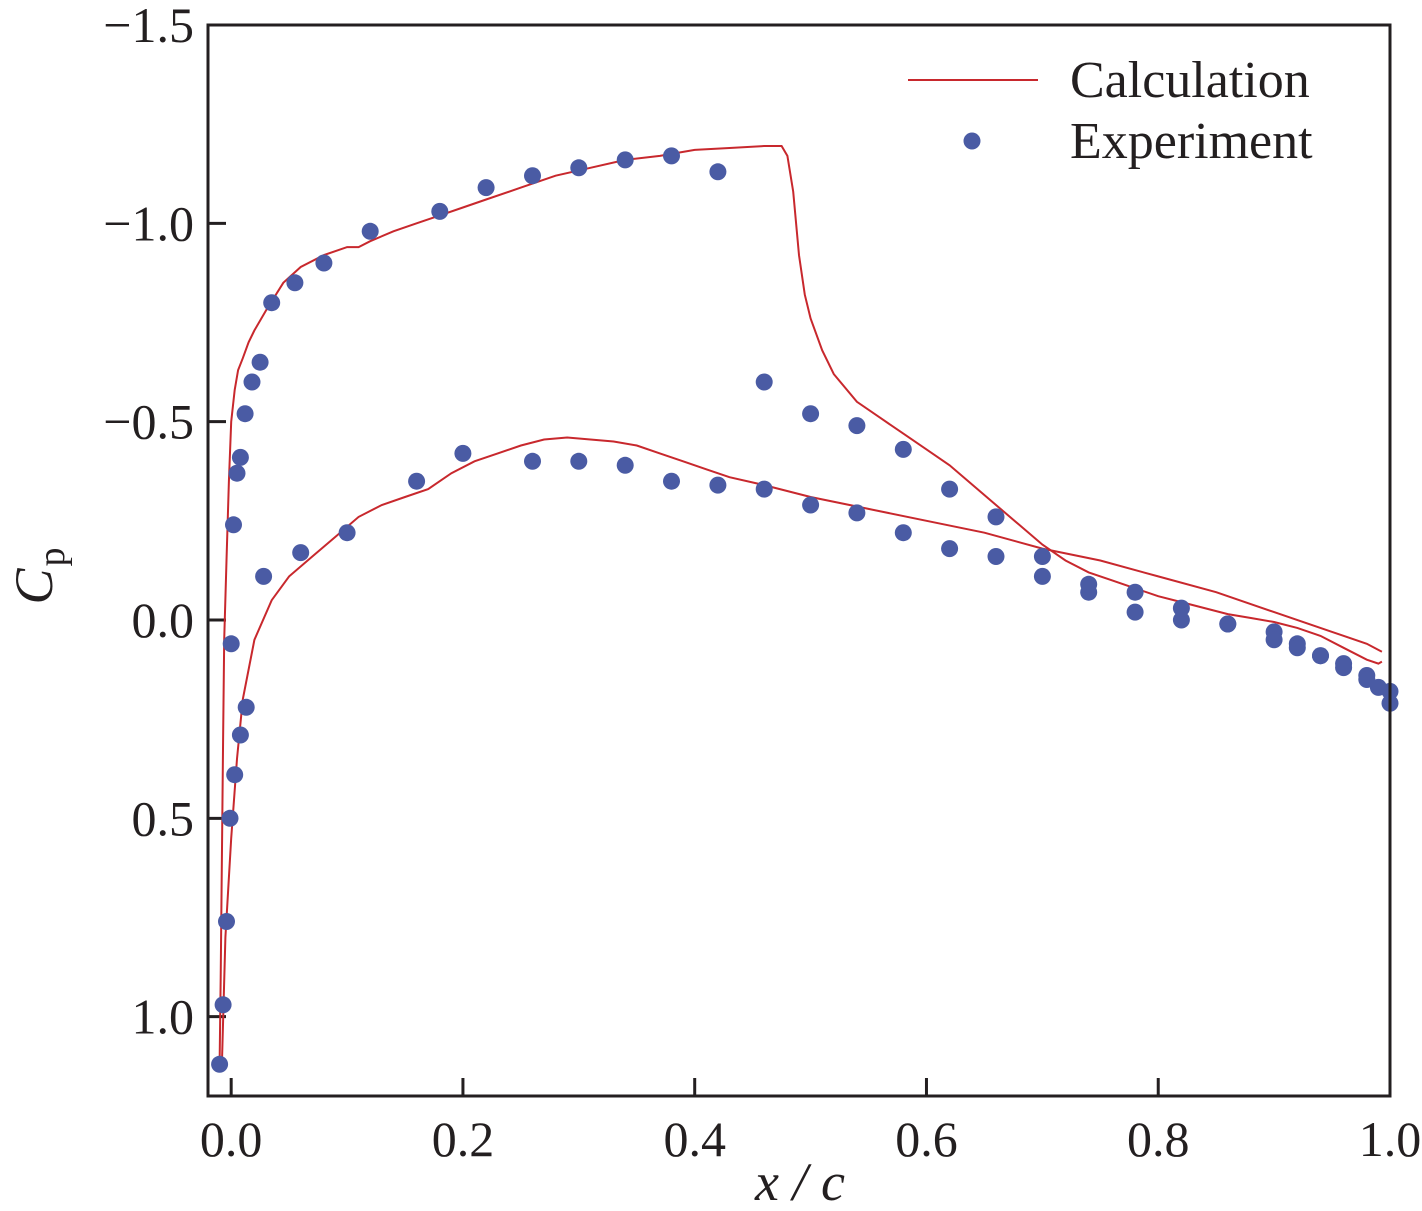  What do you see at coordinates (1390, 1139) in the screenshot?
I see `x-tick-label: 1.0` at bounding box center [1390, 1139].